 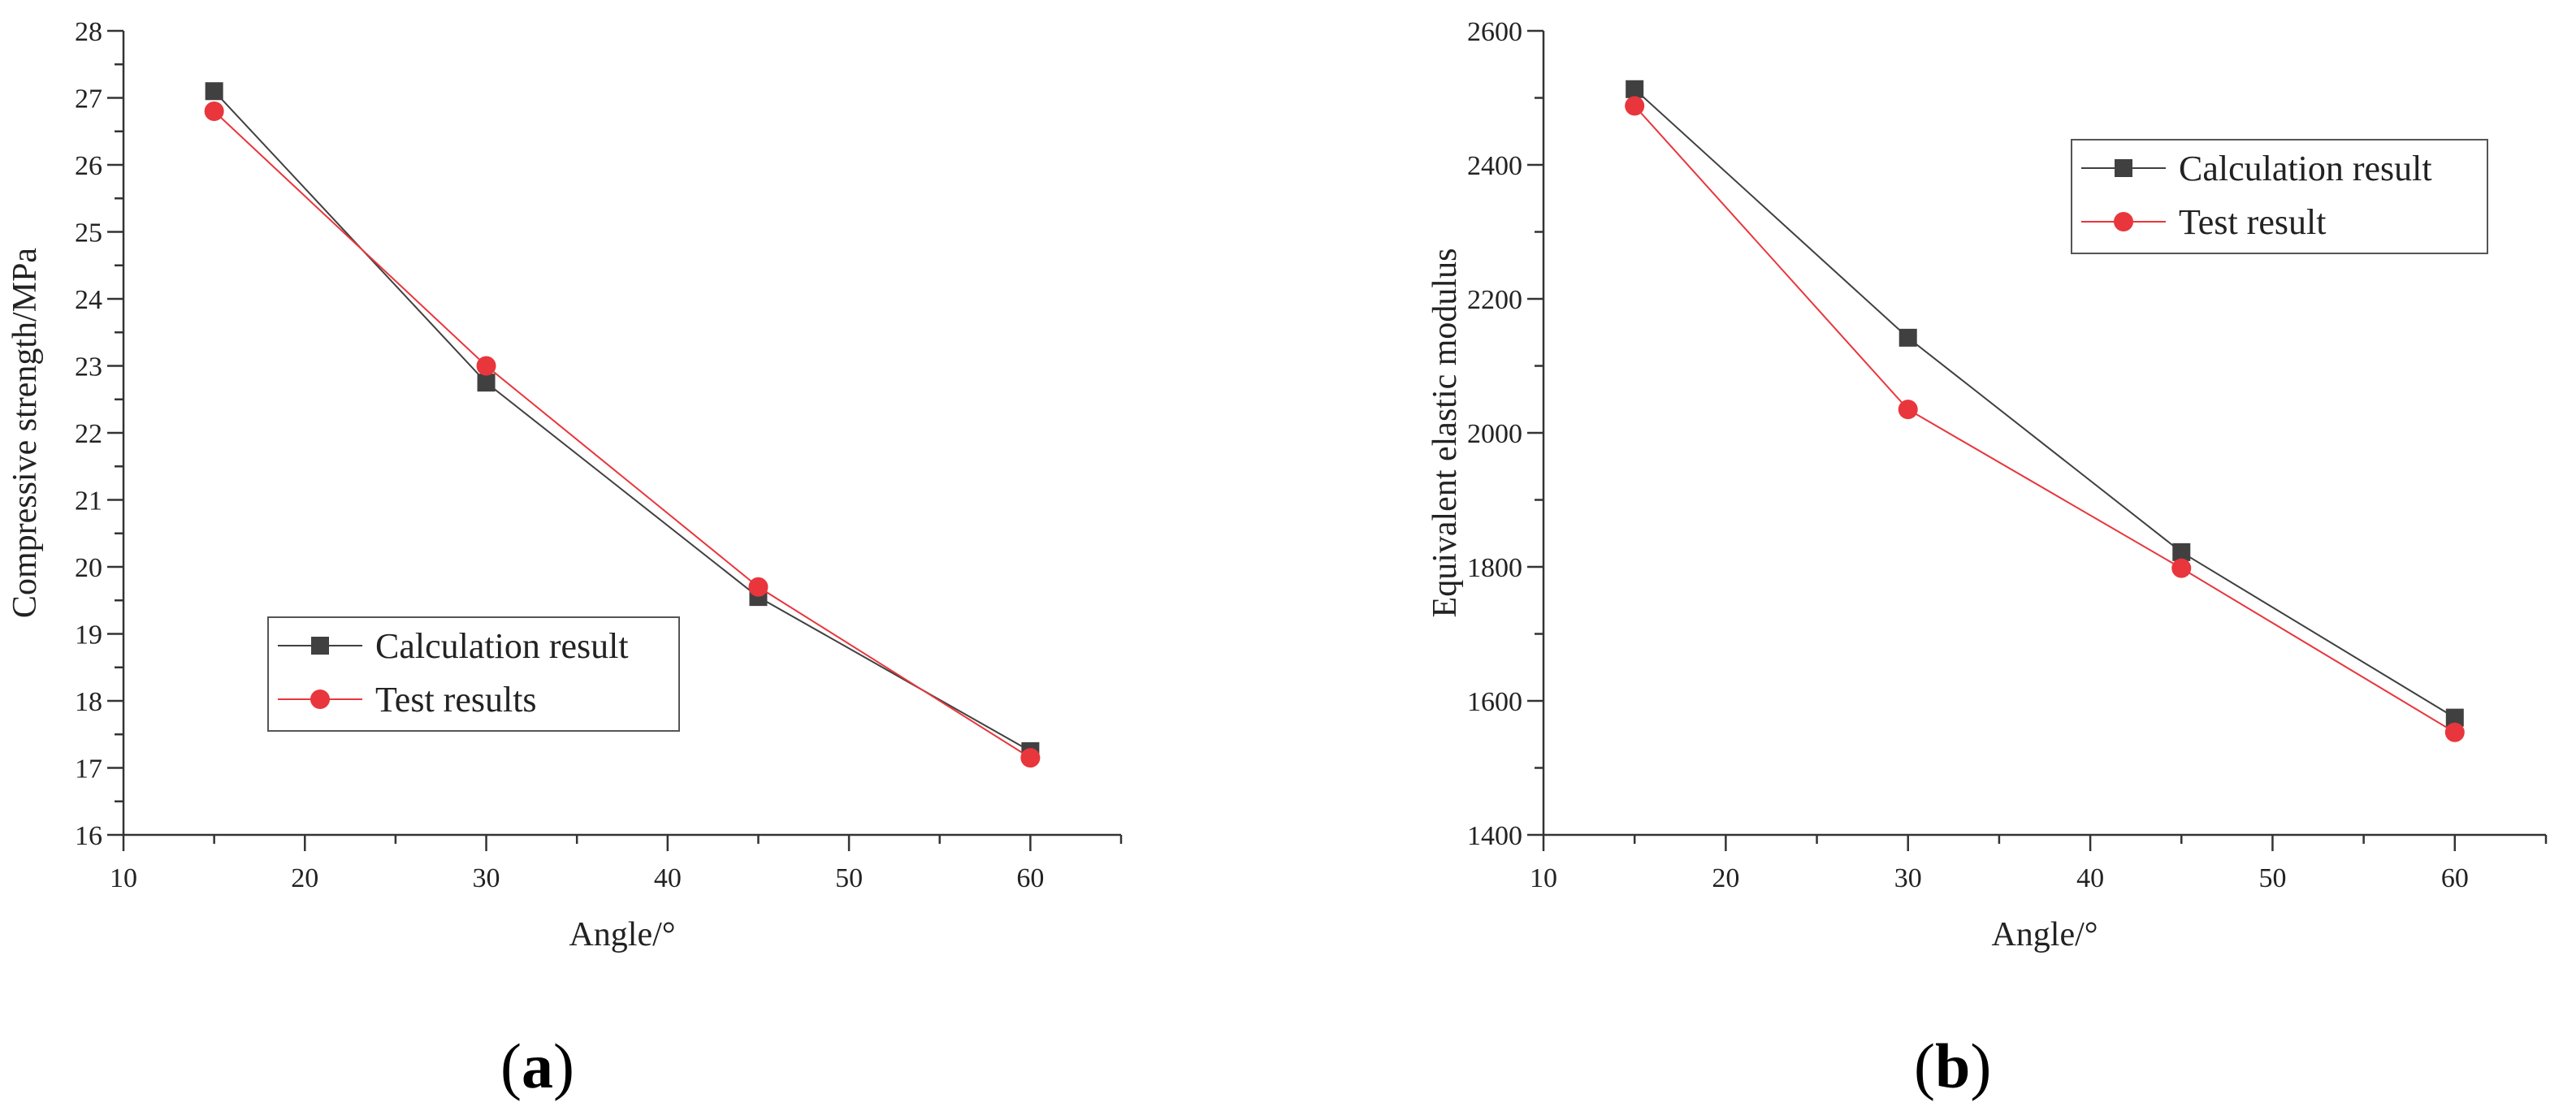 What do you see at coordinates (1445, 434) in the screenshot?
I see `y-axis-title: Equivalent elastic modulus` at bounding box center [1445, 434].